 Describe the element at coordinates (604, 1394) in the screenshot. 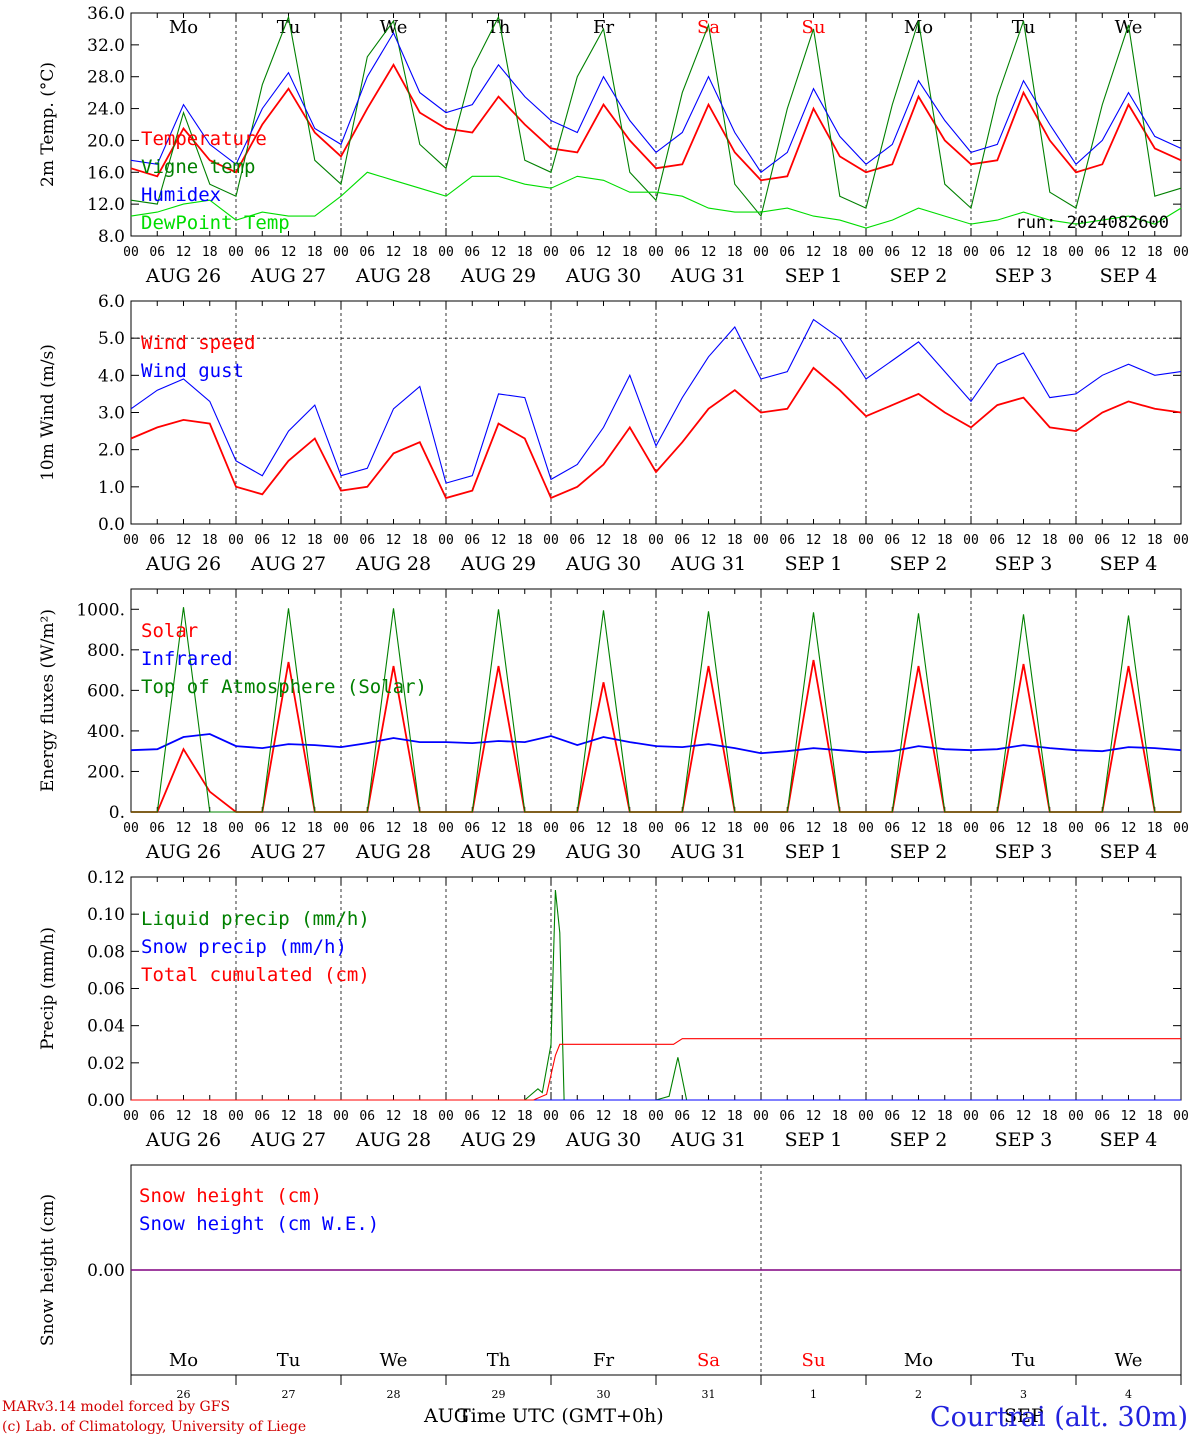

I see `day-number-label: 30` at that location.